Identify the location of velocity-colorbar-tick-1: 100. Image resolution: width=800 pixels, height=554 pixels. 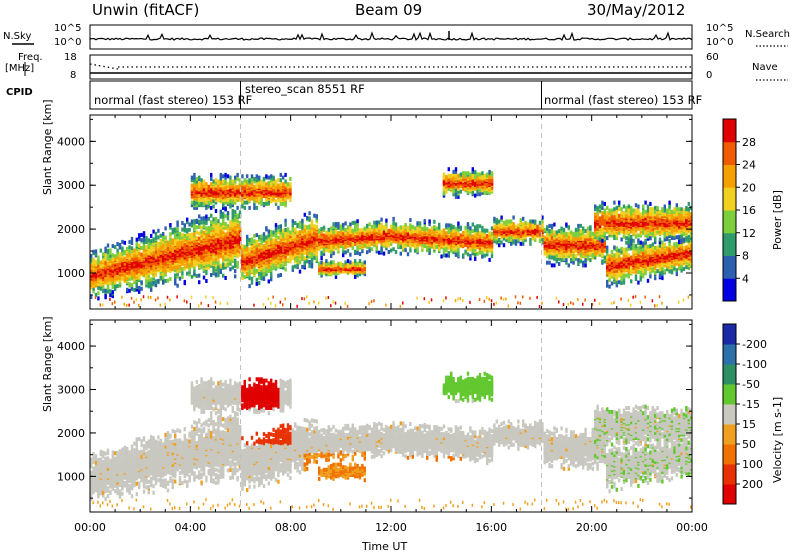
(752, 464).